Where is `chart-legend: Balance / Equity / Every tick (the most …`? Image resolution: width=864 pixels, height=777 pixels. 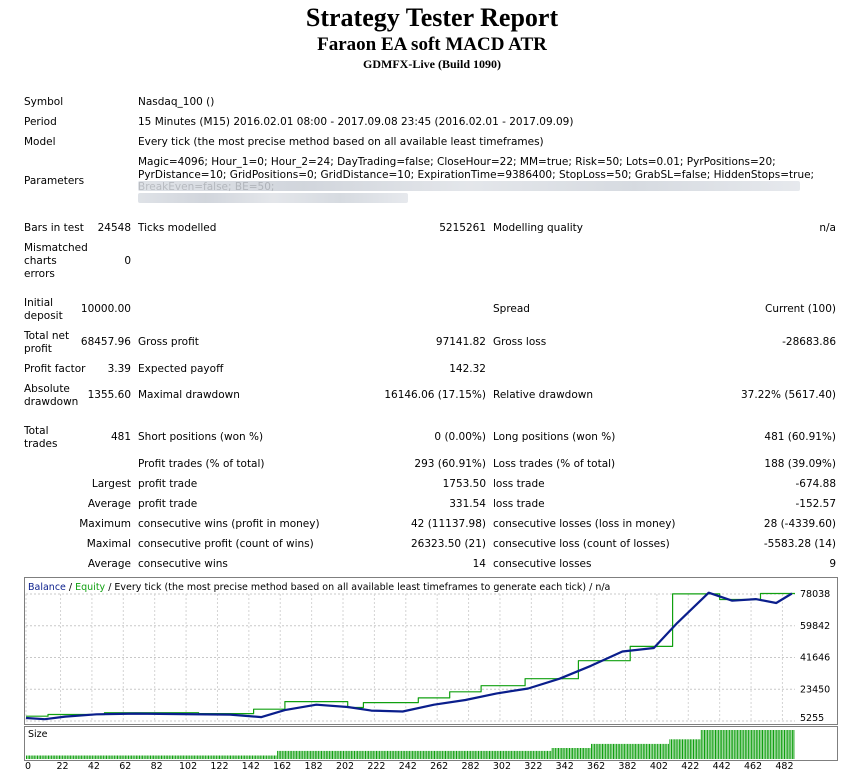 chart-legend: Balance / Equity / Every tick (the most … is located at coordinates (319, 587).